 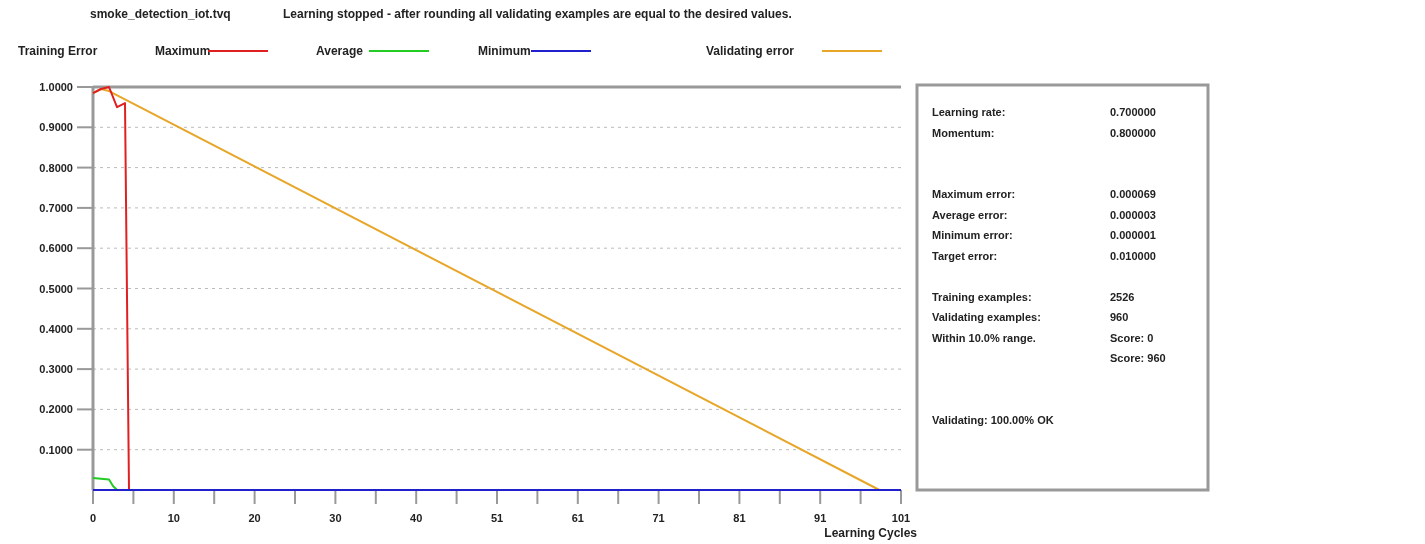 What do you see at coordinates (871, 533) in the screenshot?
I see `x-axis-title: Learning Cycles` at bounding box center [871, 533].